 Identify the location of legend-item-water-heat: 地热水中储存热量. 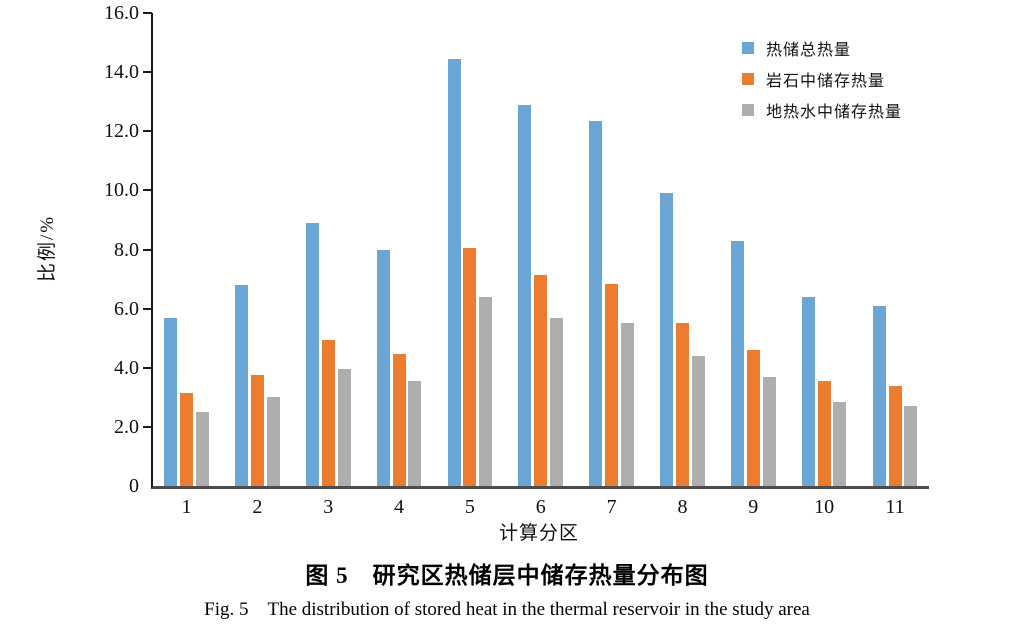
(822, 109).